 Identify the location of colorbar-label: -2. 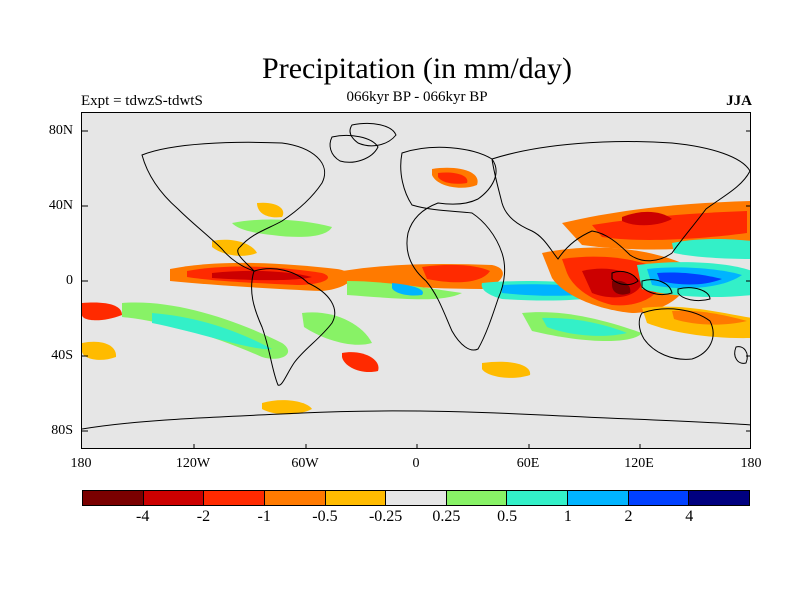
(203, 516).